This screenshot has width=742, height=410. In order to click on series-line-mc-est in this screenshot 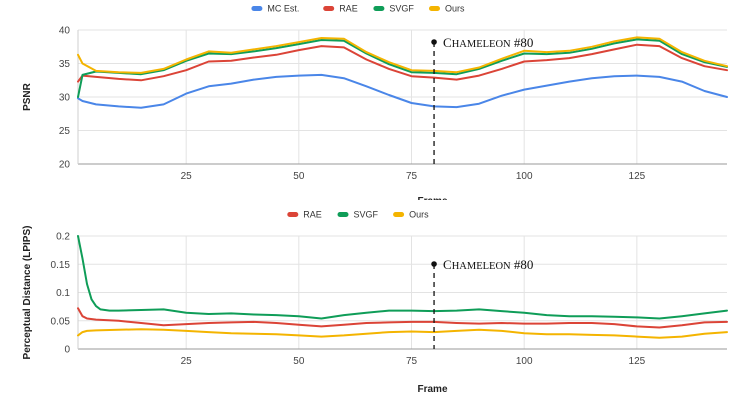, I will do `click(402, 91)`.